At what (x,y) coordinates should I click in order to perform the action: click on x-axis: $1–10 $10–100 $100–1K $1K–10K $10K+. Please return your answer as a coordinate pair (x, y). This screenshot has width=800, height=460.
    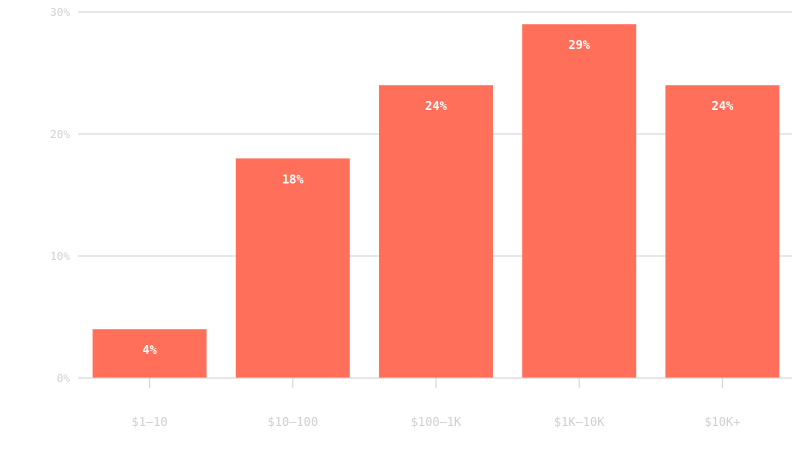
    Looking at the image, I should click on (435, 403).